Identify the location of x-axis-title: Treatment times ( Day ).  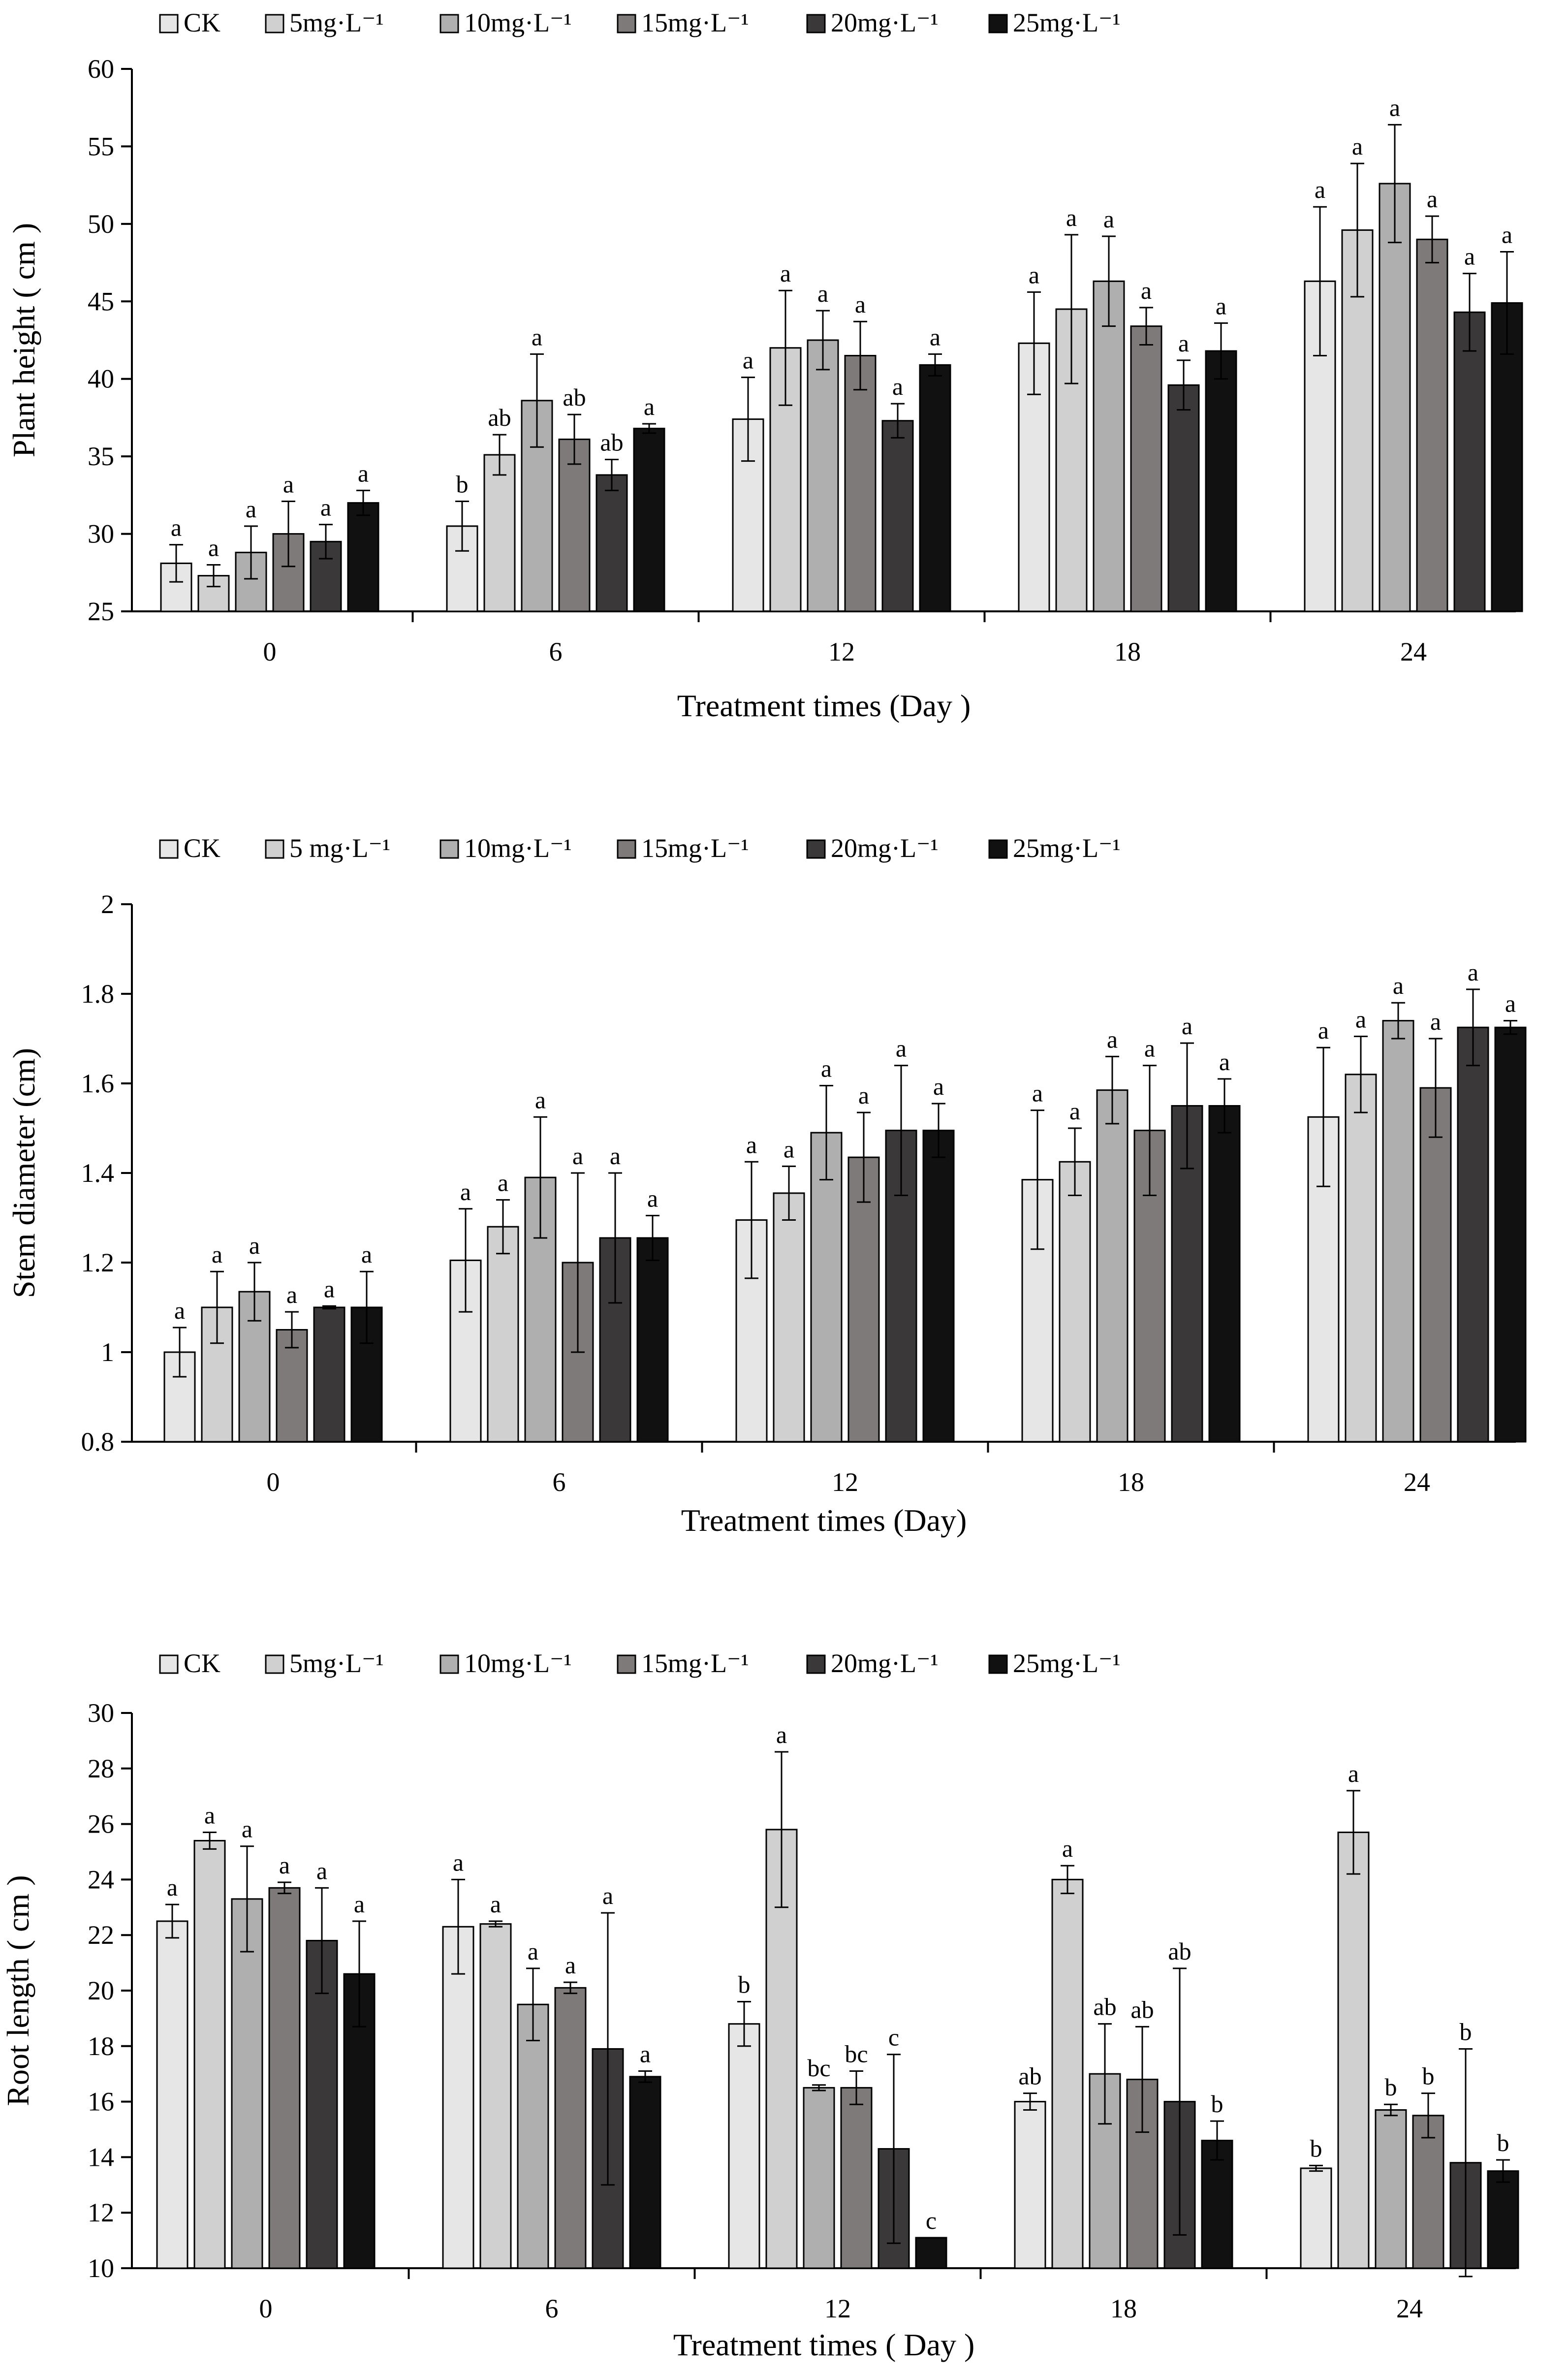
(824, 2344).